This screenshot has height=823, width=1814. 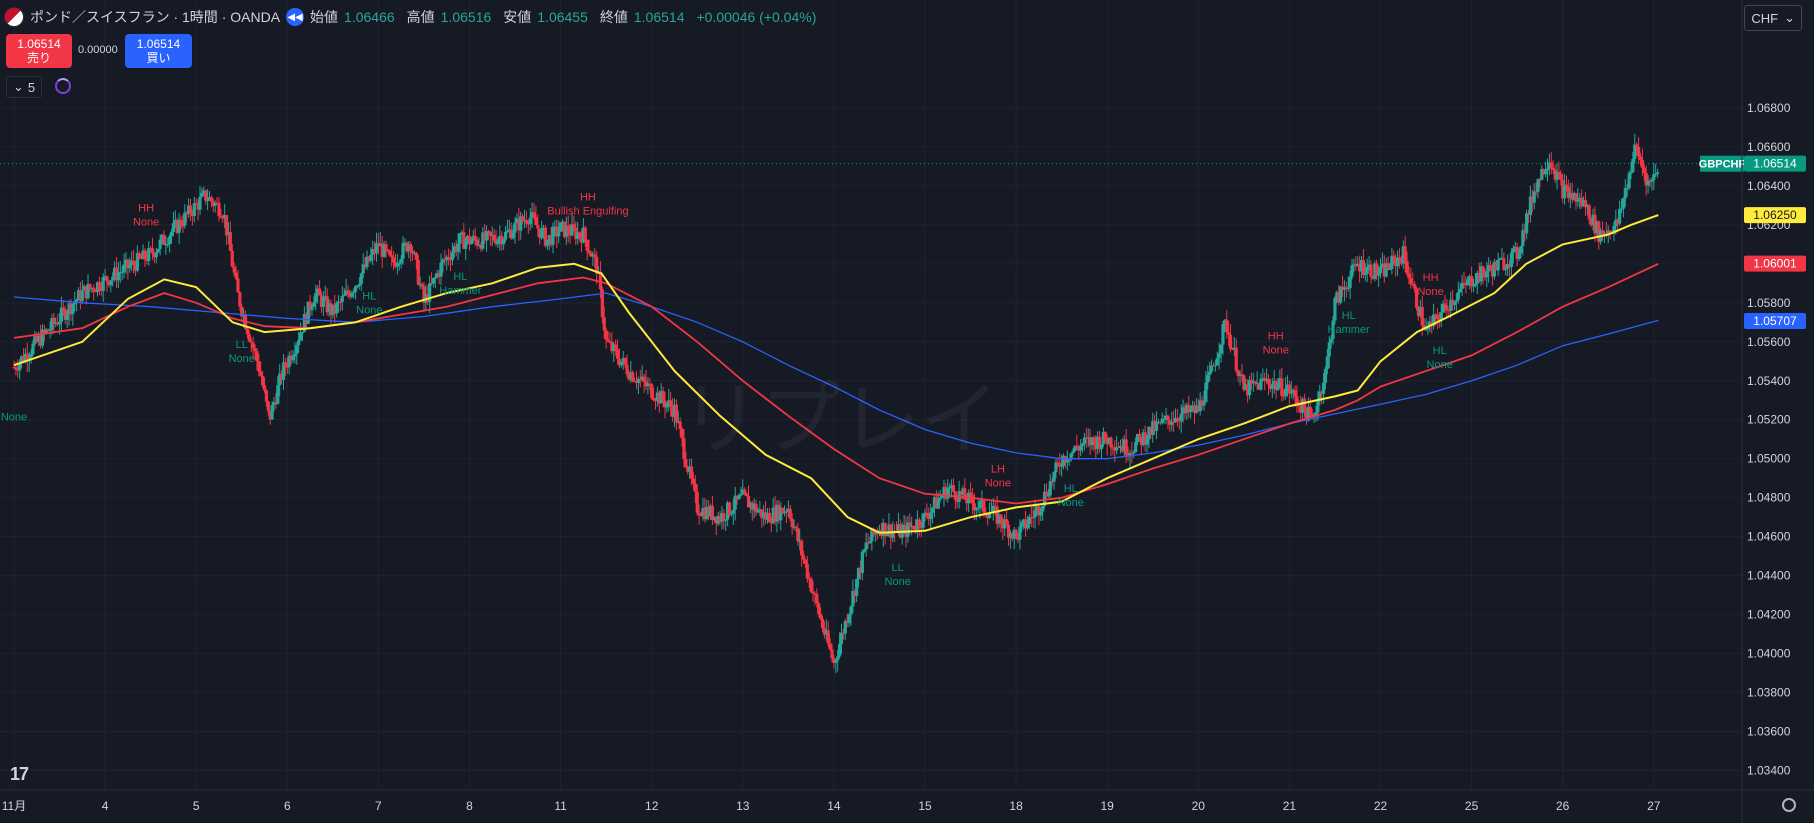 I want to click on sell-button: 1.06514 売り, so click(x=39, y=51).